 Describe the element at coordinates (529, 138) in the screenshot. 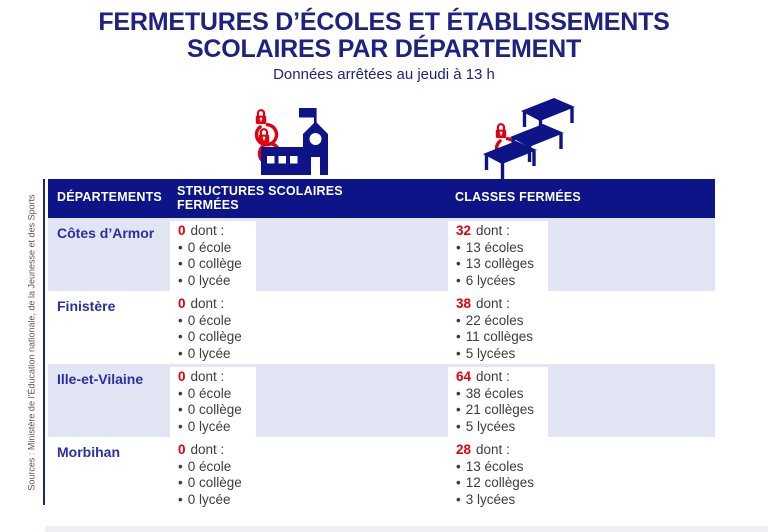

I see `desks-icon` at that location.